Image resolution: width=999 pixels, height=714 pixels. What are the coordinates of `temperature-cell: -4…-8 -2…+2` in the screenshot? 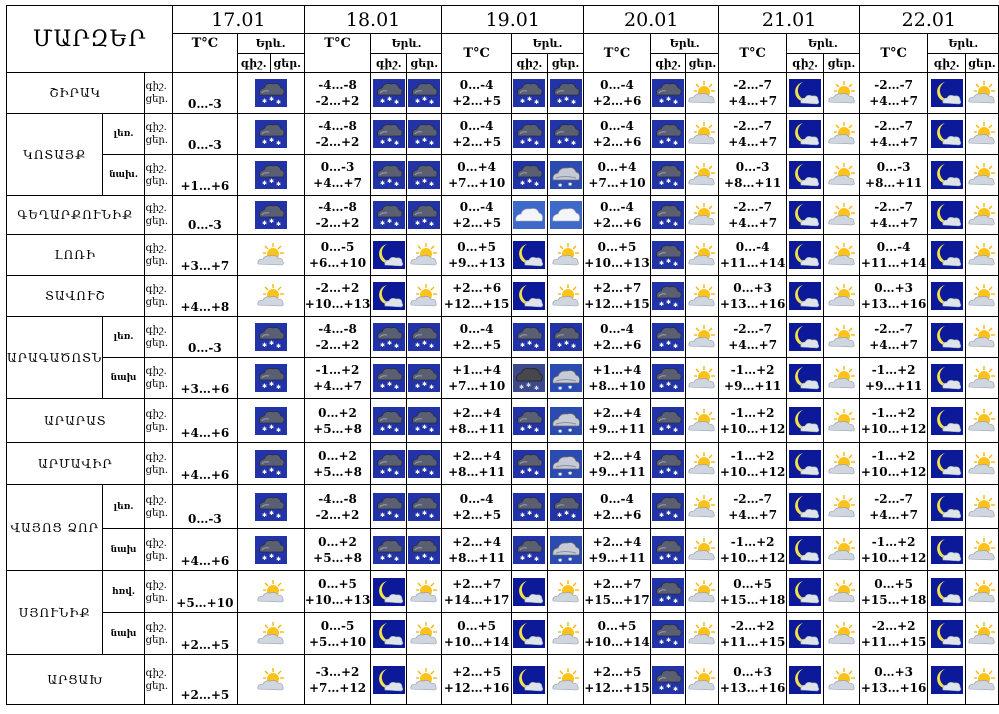 It's located at (337, 337).